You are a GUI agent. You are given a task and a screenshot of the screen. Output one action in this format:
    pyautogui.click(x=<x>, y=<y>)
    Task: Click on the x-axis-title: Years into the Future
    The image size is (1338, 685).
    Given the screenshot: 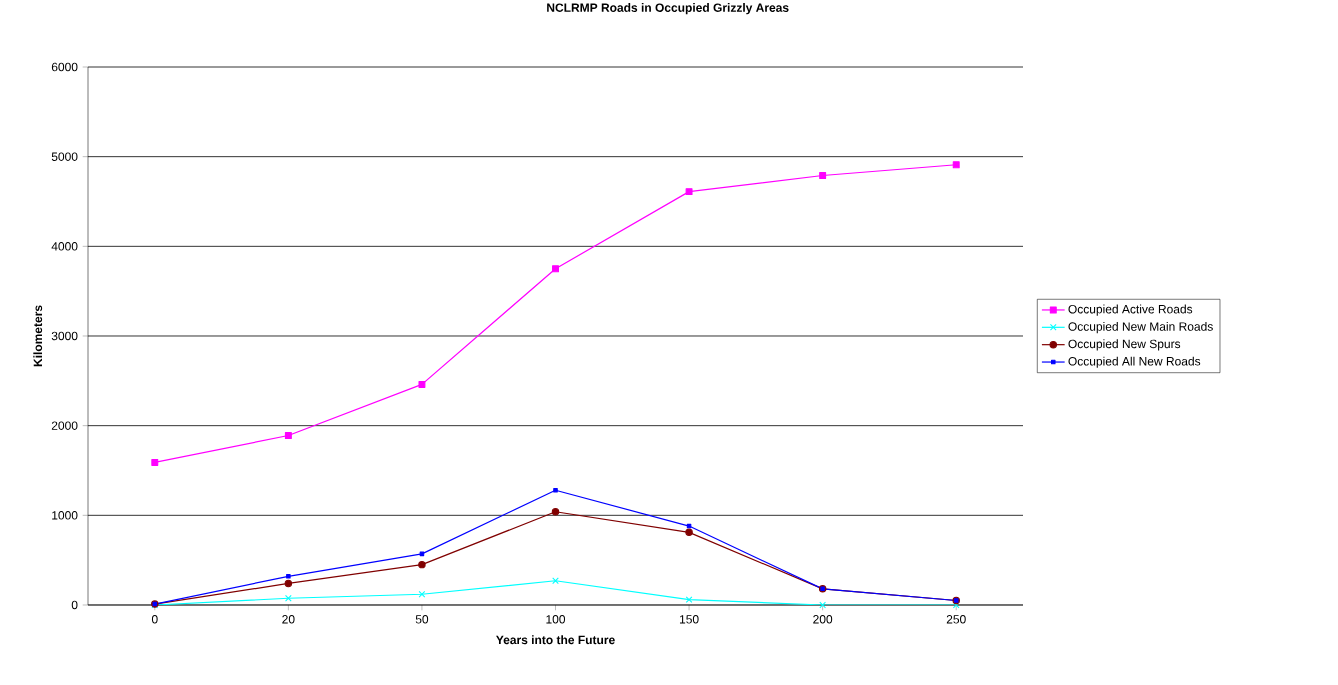 What is the action you would take?
    pyautogui.click(x=555, y=640)
    